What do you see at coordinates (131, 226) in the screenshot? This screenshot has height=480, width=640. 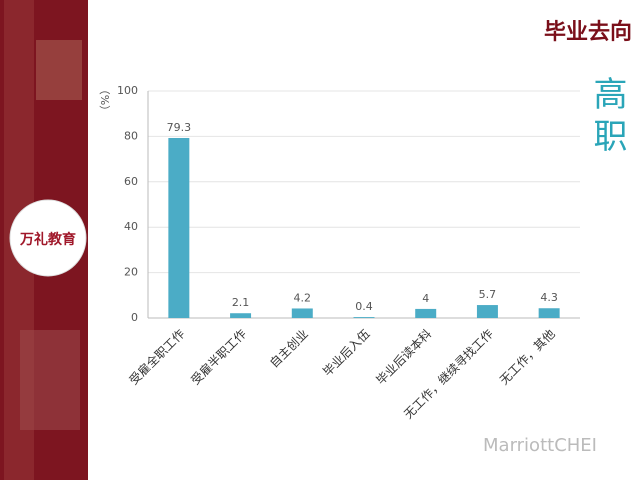 I see `y-tick-label: 40` at bounding box center [131, 226].